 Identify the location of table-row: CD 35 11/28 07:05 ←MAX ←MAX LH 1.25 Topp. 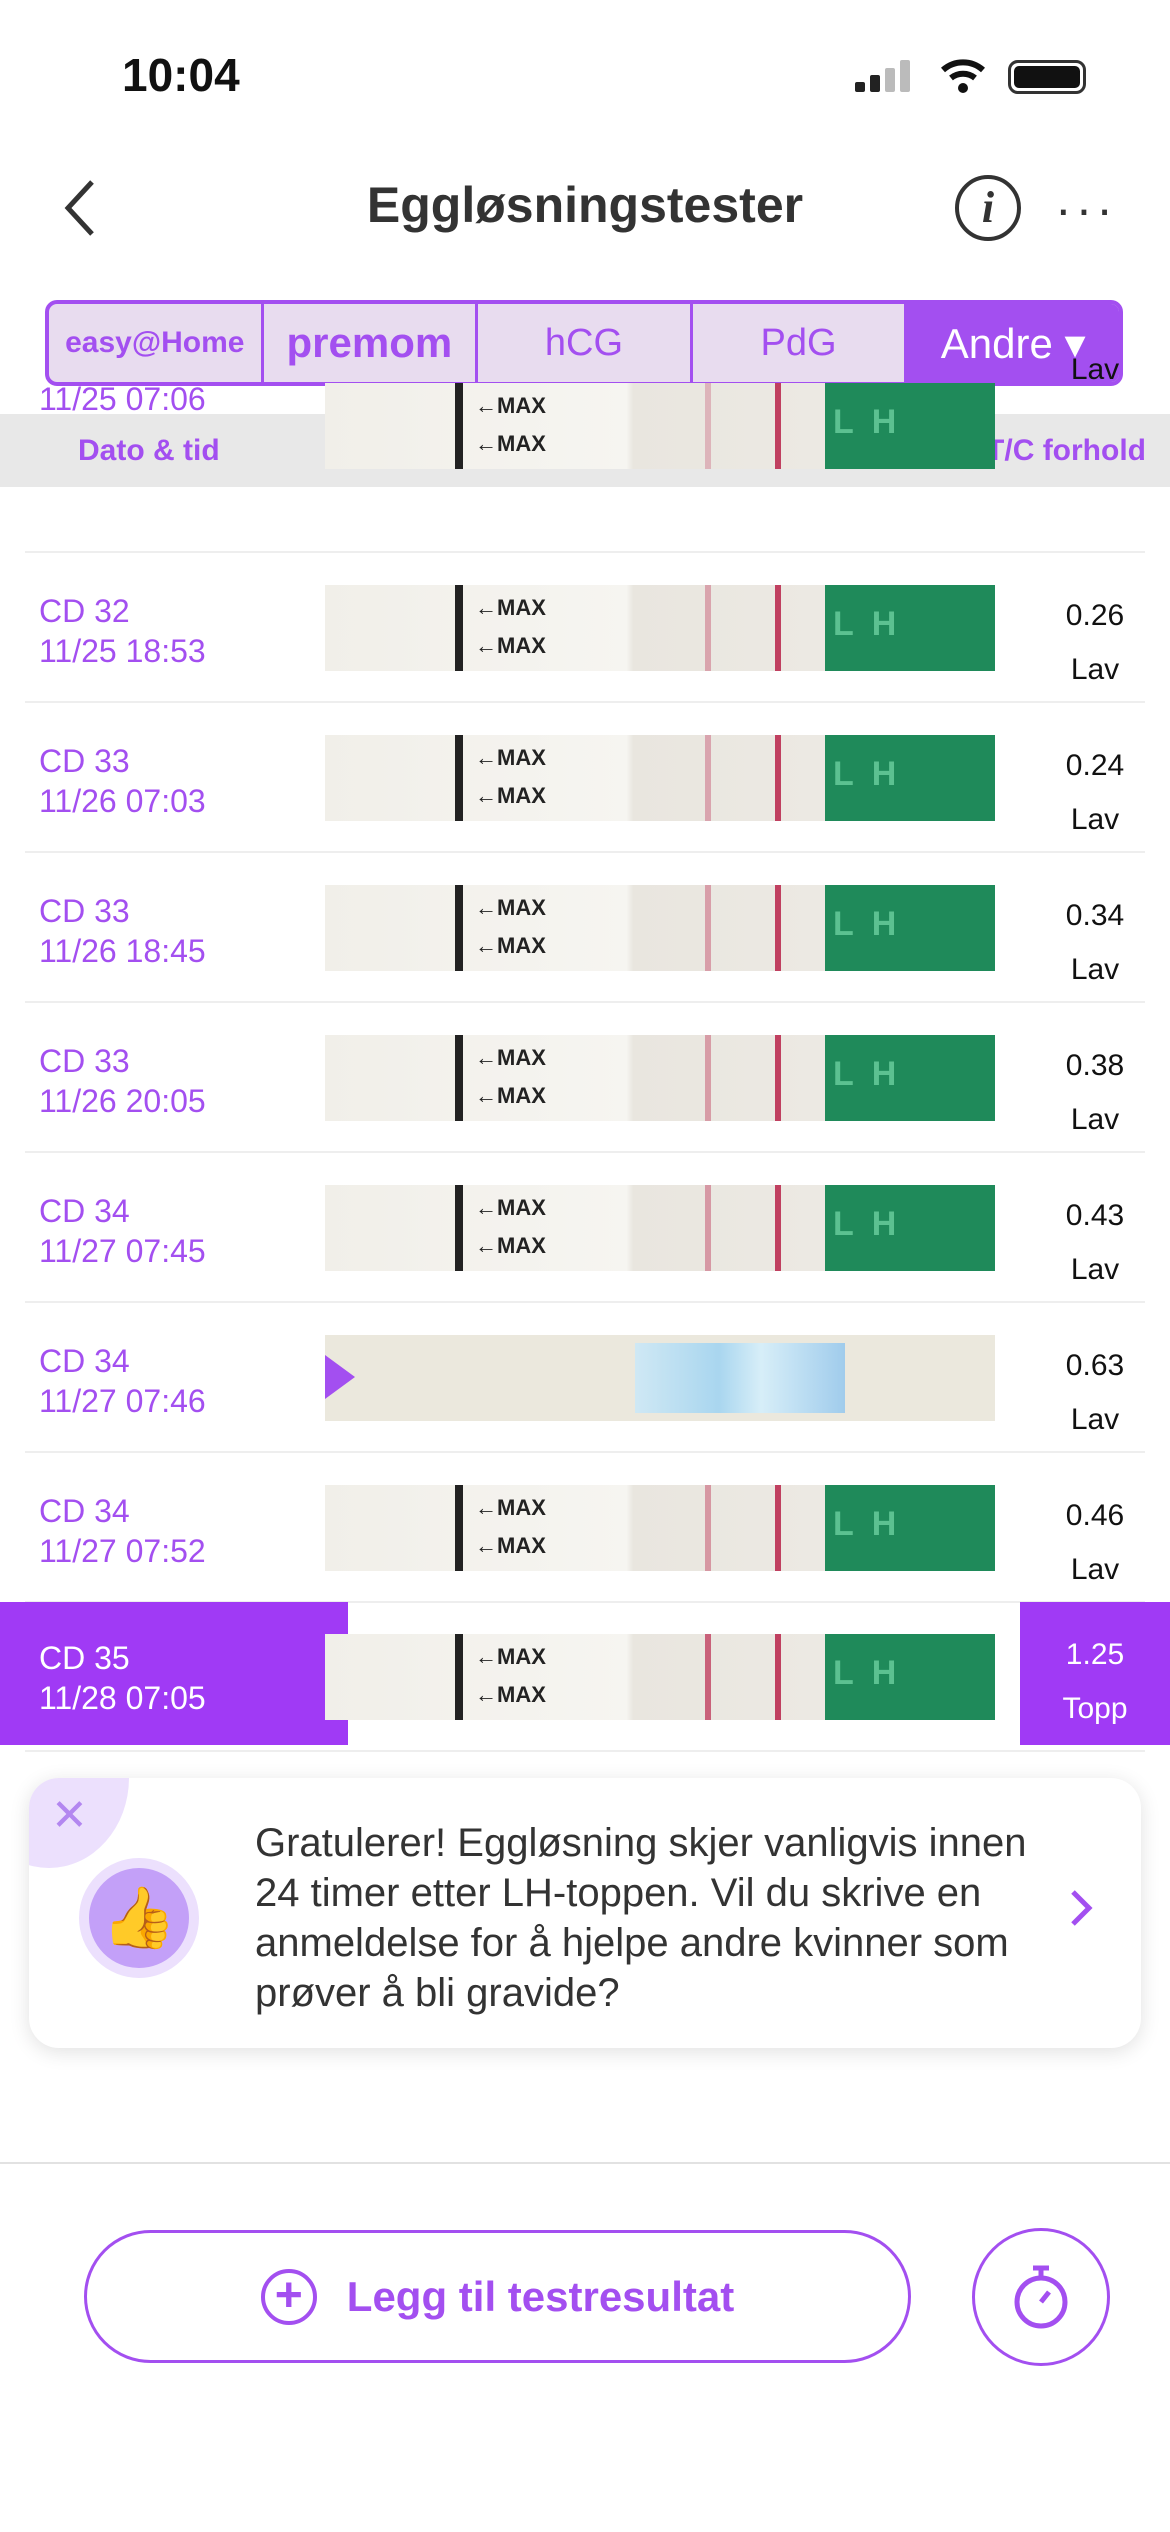
(585, 1677).